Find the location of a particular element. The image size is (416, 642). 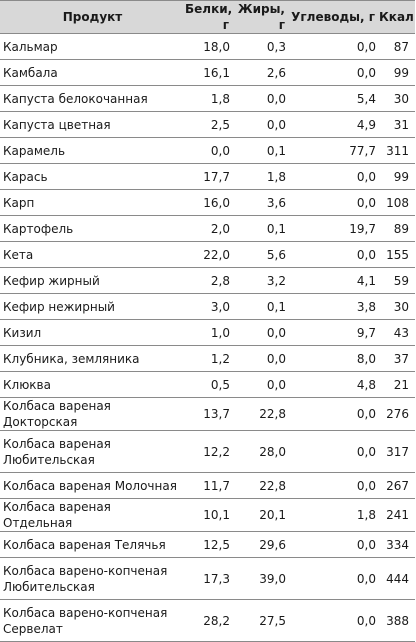

kcal-cell: 89 is located at coordinates (397, 228).